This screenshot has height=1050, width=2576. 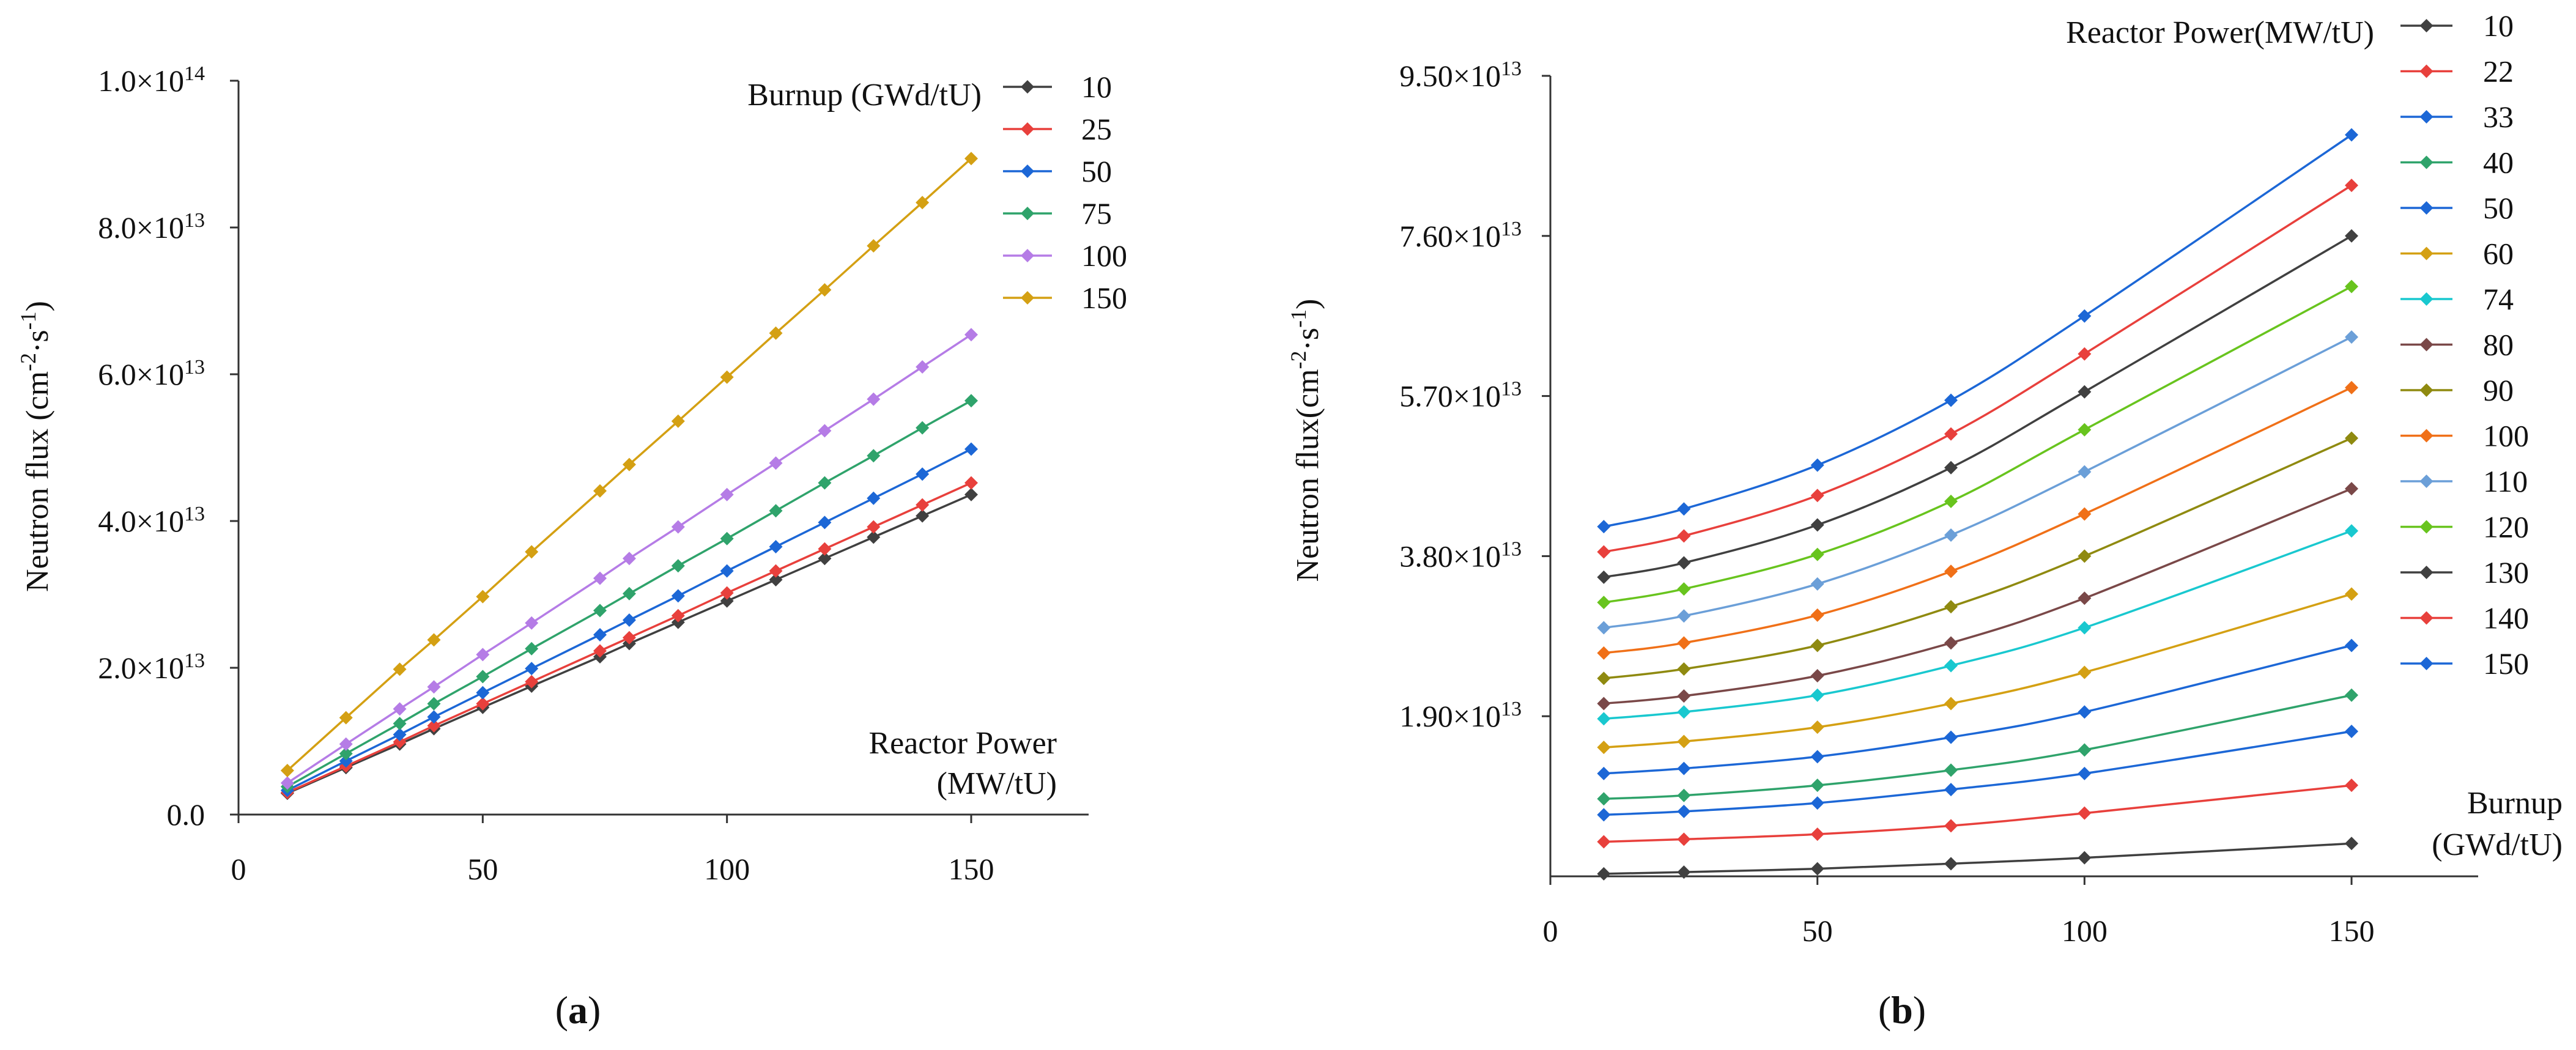 What do you see at coordinates (2506, 572) in the screenshot?
I see `legend-label: 130` at bounding box center [2506, 572].